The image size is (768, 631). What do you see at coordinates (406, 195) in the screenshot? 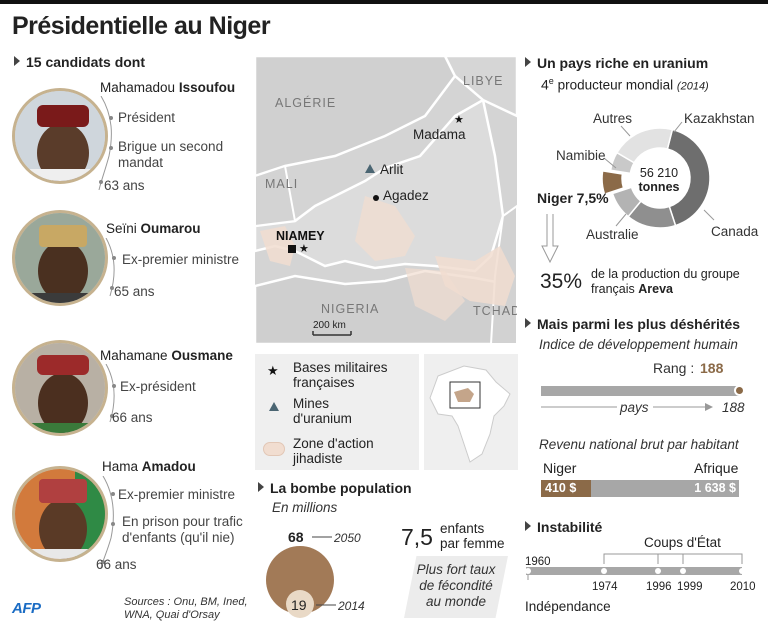
I see `map-city-agadez: Agadez` at bounding box center [406, 195].